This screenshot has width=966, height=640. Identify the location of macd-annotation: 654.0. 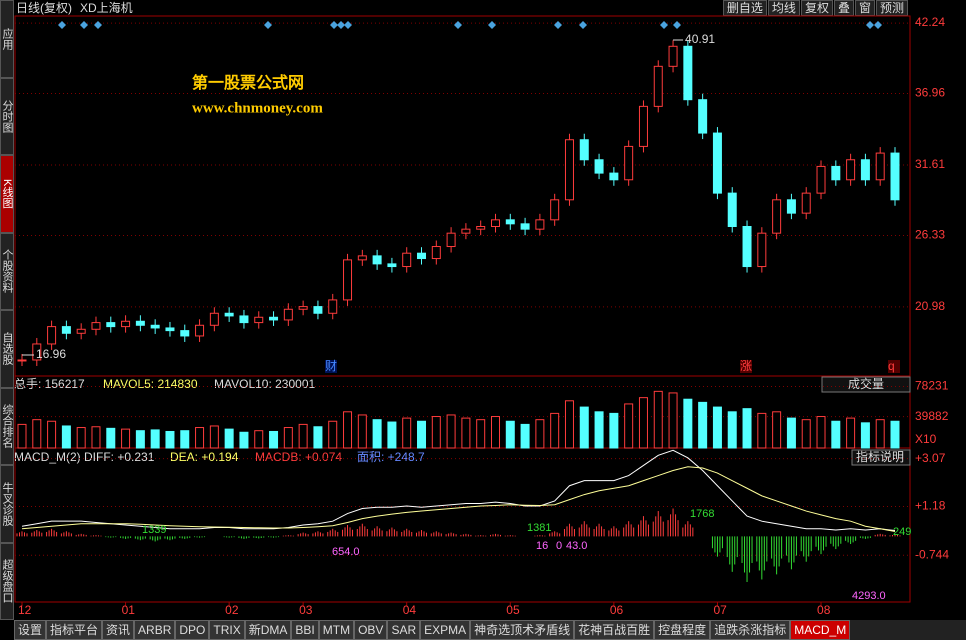
(346, 552).